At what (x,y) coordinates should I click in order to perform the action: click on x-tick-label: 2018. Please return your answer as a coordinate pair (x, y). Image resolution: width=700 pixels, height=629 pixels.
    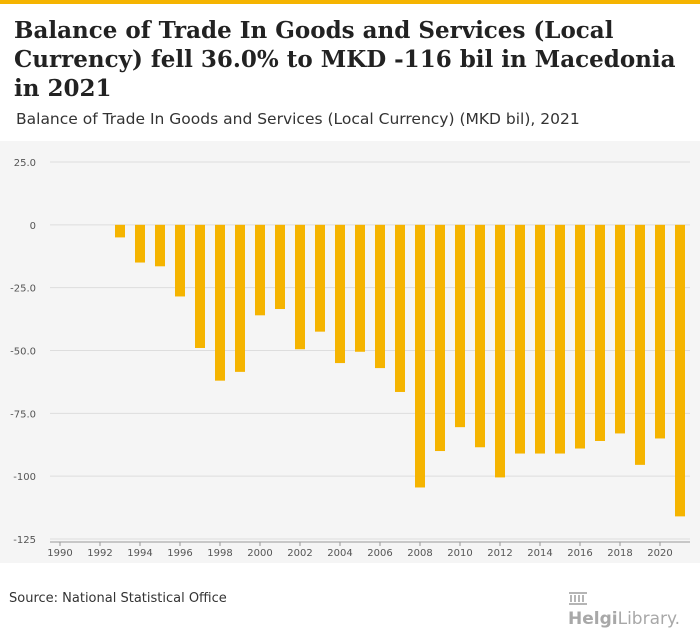
    Looking at the image, I should click on (619, 553).